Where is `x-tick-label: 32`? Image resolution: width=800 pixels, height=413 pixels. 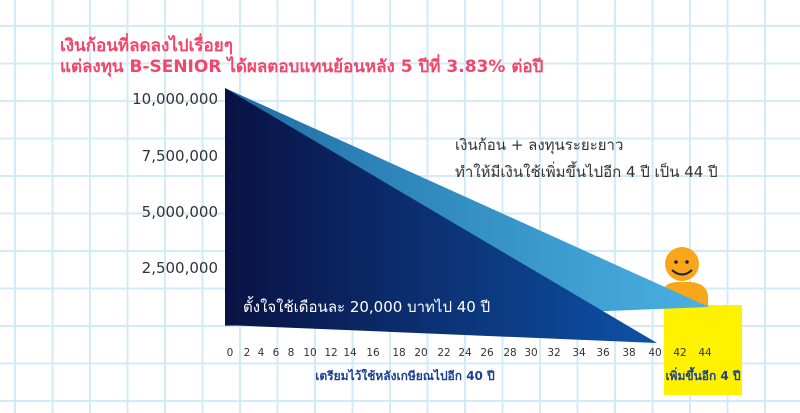 x-tick-label: 32 is located at coordinates (553, 353).